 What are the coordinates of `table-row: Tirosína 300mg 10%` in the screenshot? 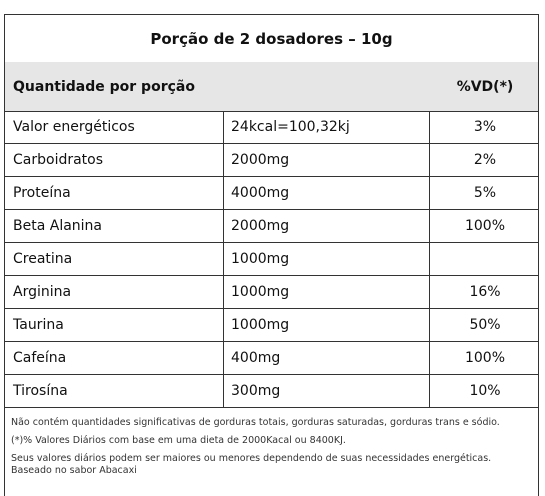 It's located at (271, 391).